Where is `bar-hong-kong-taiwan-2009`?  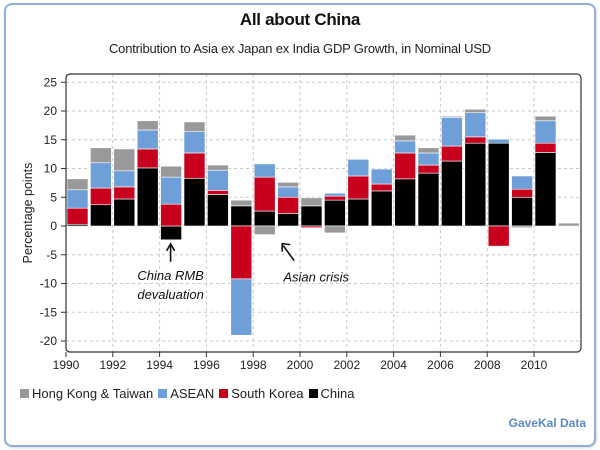 bar-hong-kong-taiwan-2009 is located at coordinates (522, 227).